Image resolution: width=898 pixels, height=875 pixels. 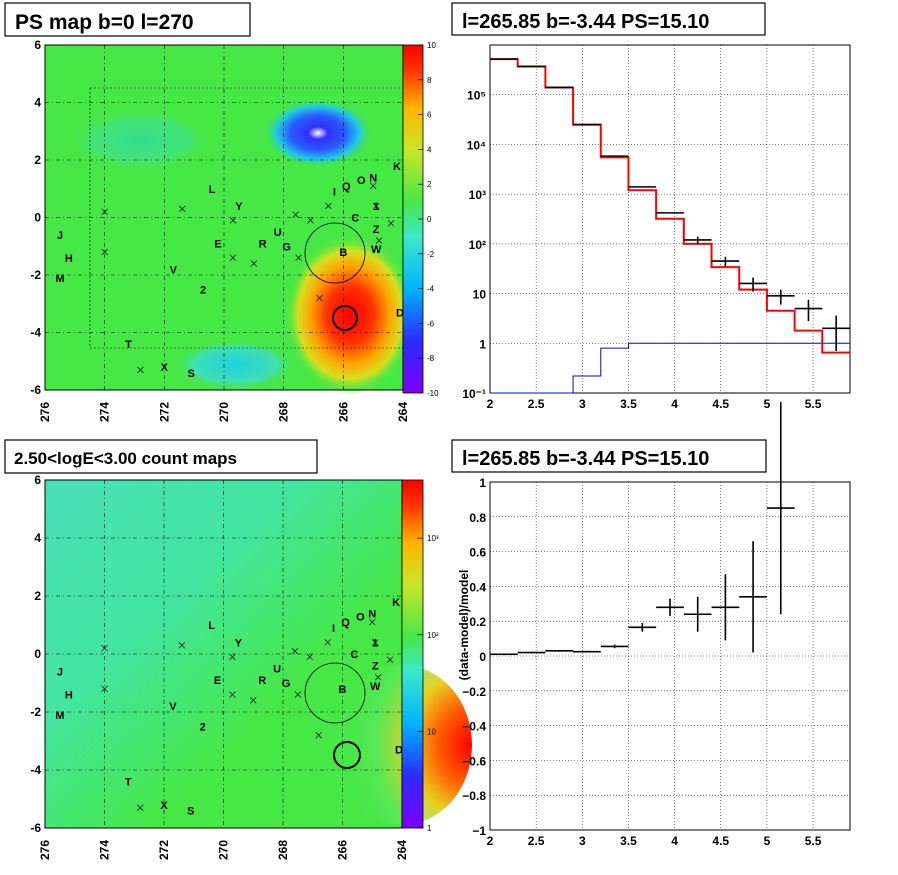 I want to click on source-label: E, so click(x=217, y=244).